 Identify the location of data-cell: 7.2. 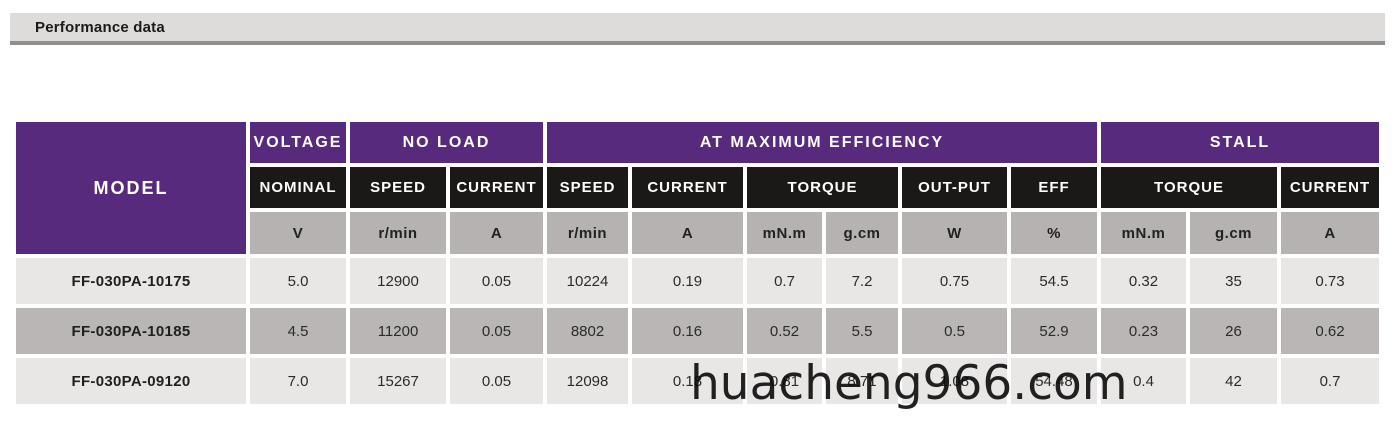
(862, 281).